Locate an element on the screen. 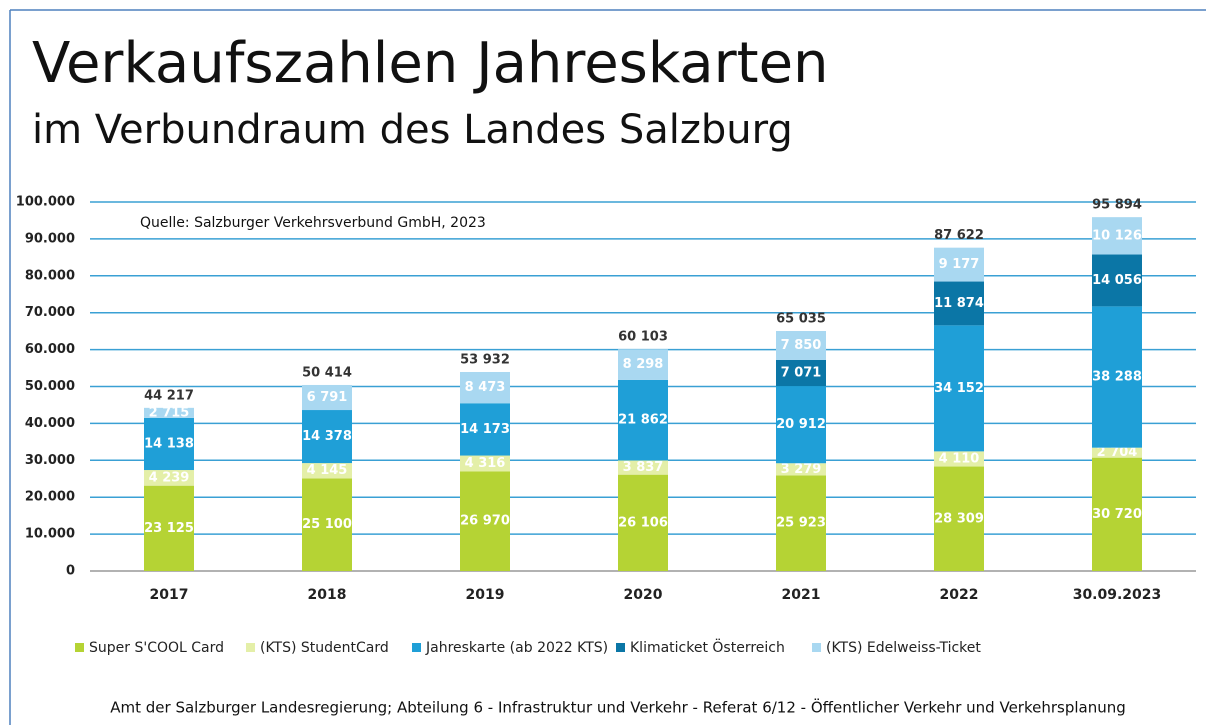 This screenshot has height=725, width=1206. y-tick-label: 80.000 is located at coordinates (50, 275).